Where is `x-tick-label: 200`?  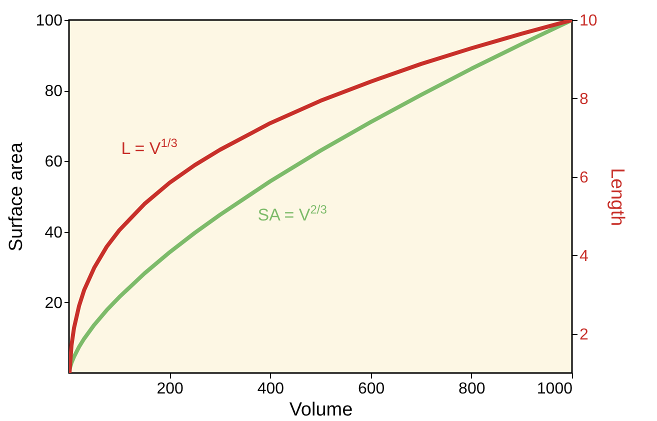
x-tick-label: 200 is located at coordinates (170, 389).